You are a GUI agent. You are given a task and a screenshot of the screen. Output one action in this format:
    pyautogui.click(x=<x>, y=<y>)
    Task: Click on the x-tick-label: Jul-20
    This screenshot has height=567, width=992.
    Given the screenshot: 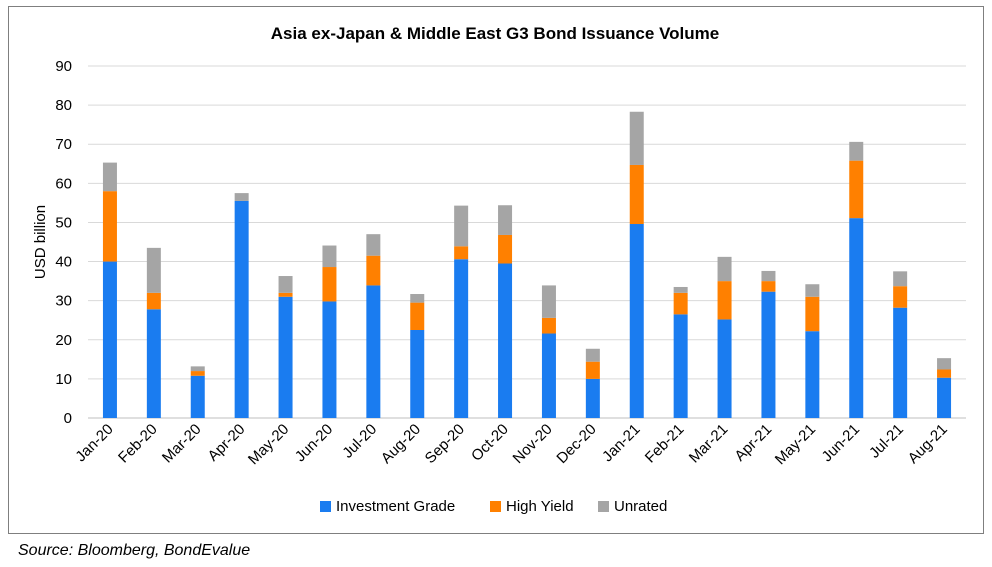 What is the action you would take?
    pyautogui.click(x=359, y=441)
    